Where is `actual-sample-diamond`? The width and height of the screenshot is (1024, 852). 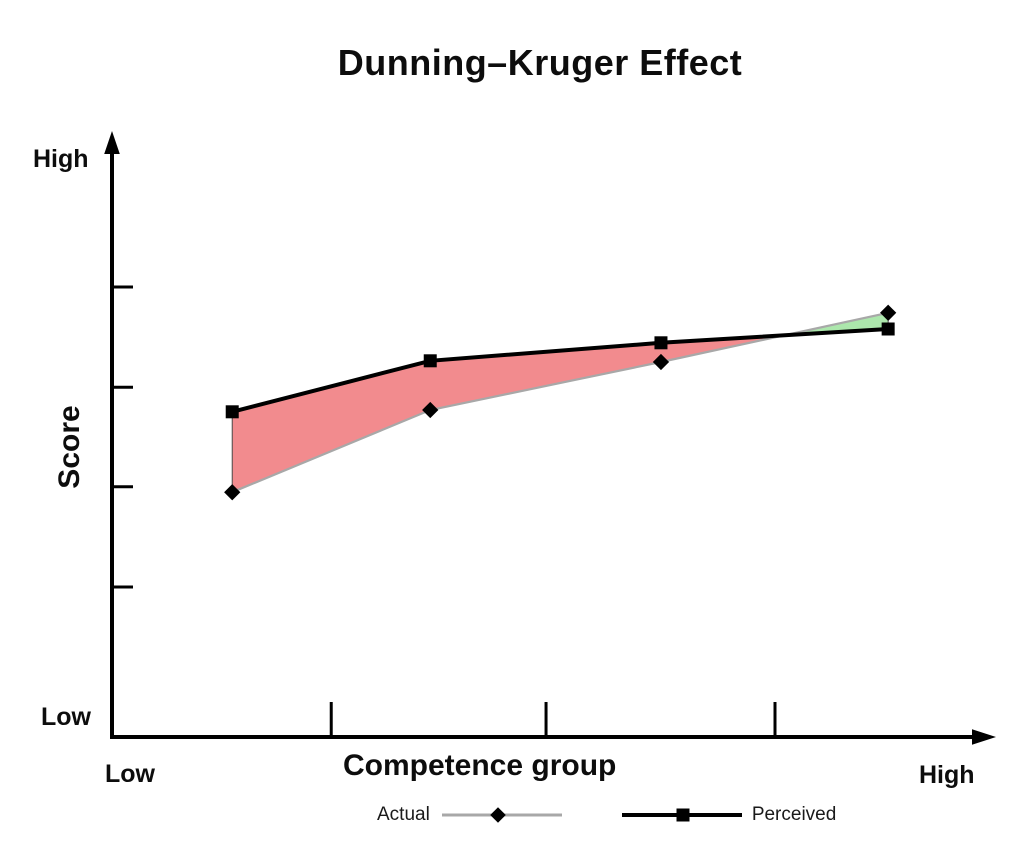
actual-sample-diamond is located at coordinates (498, 815).